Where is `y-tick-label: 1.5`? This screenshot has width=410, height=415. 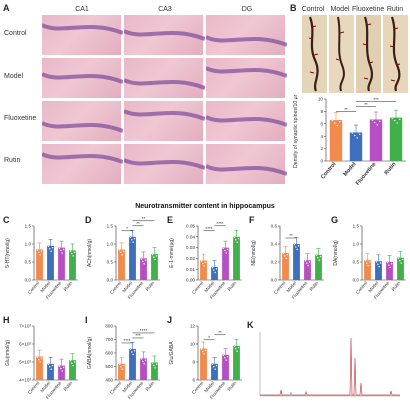 y-tick-label: 1.5 is located at coordinates (28, 226).